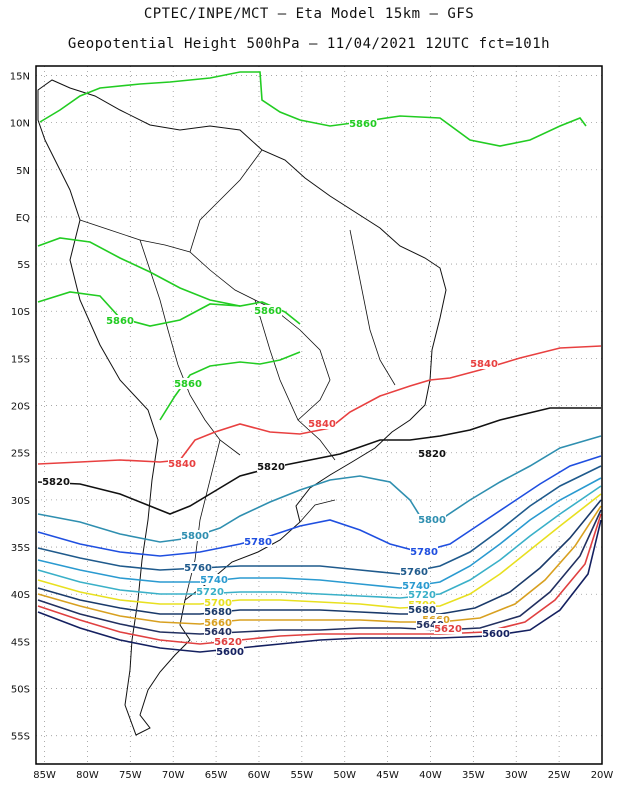  Describe the element at coordinates (516, 775) in the screenshot. I see `lon-tick-label: 30W` at that location.